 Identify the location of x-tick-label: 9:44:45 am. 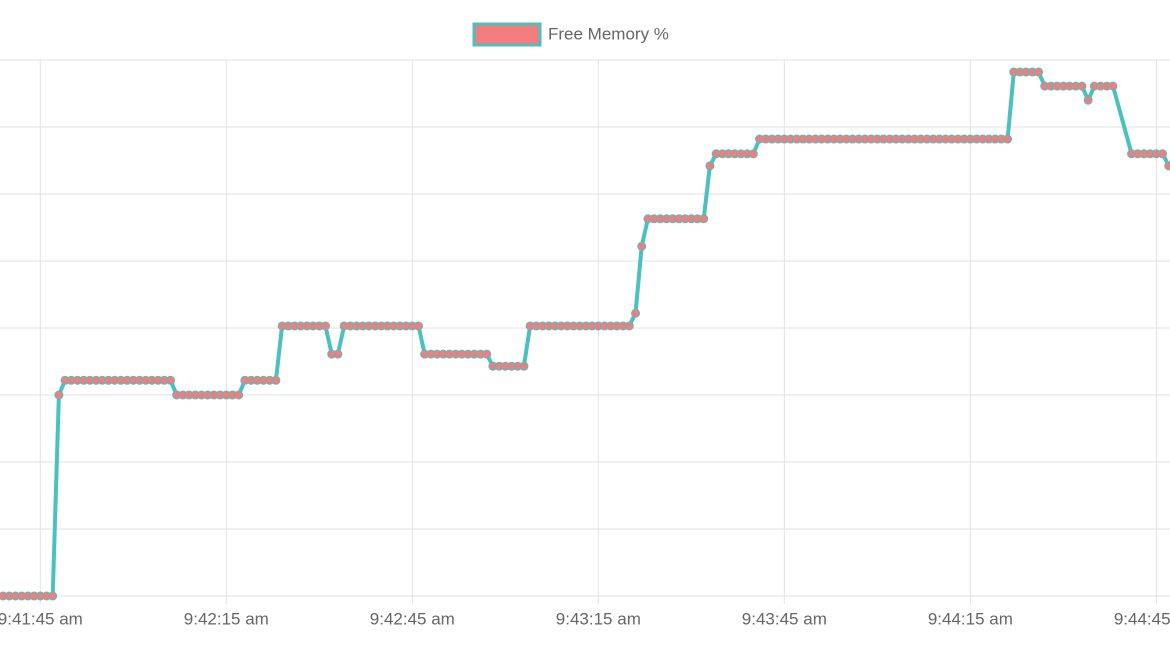
(1142, 618).